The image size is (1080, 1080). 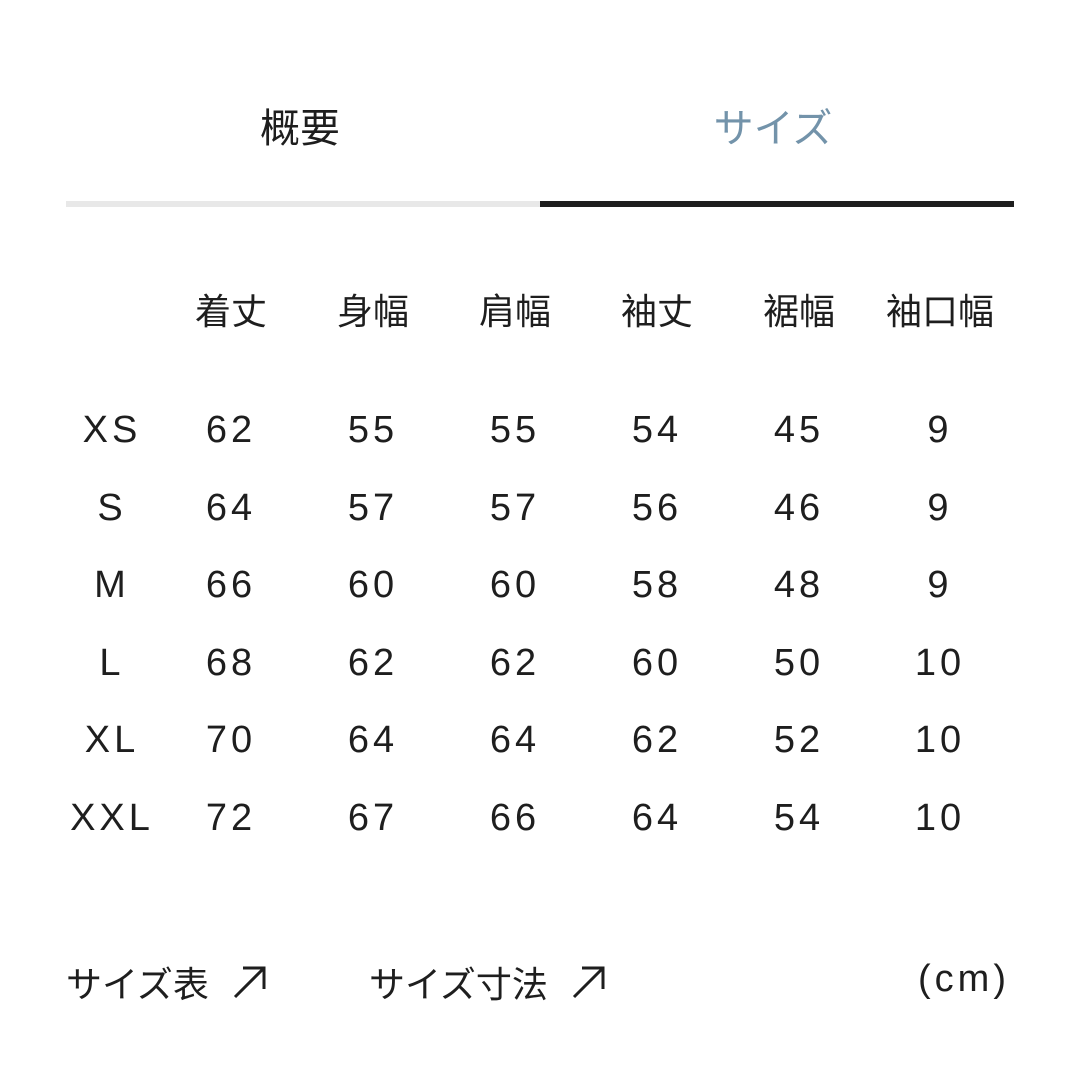 I want to click on table-cell: 50, so click(x=799, y=662).